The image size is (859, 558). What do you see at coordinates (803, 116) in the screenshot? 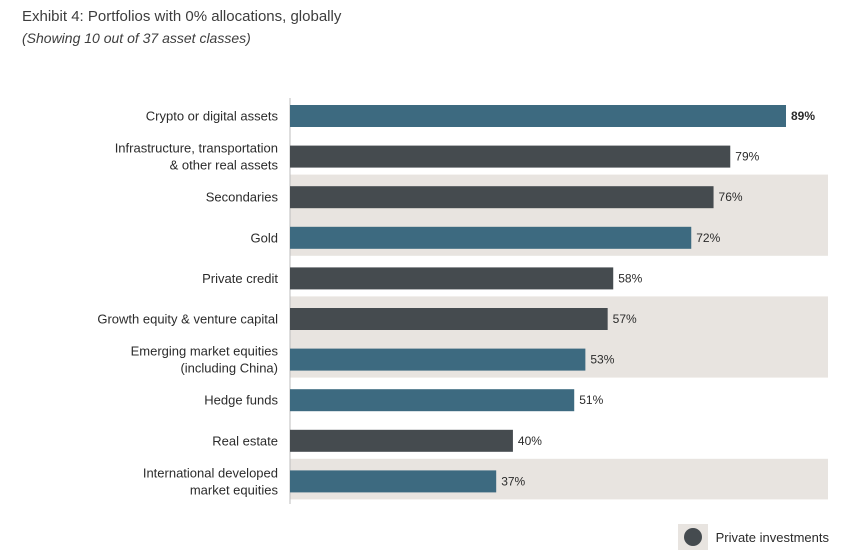
I see `value-label: 89%` at bounding box center [803, 116].